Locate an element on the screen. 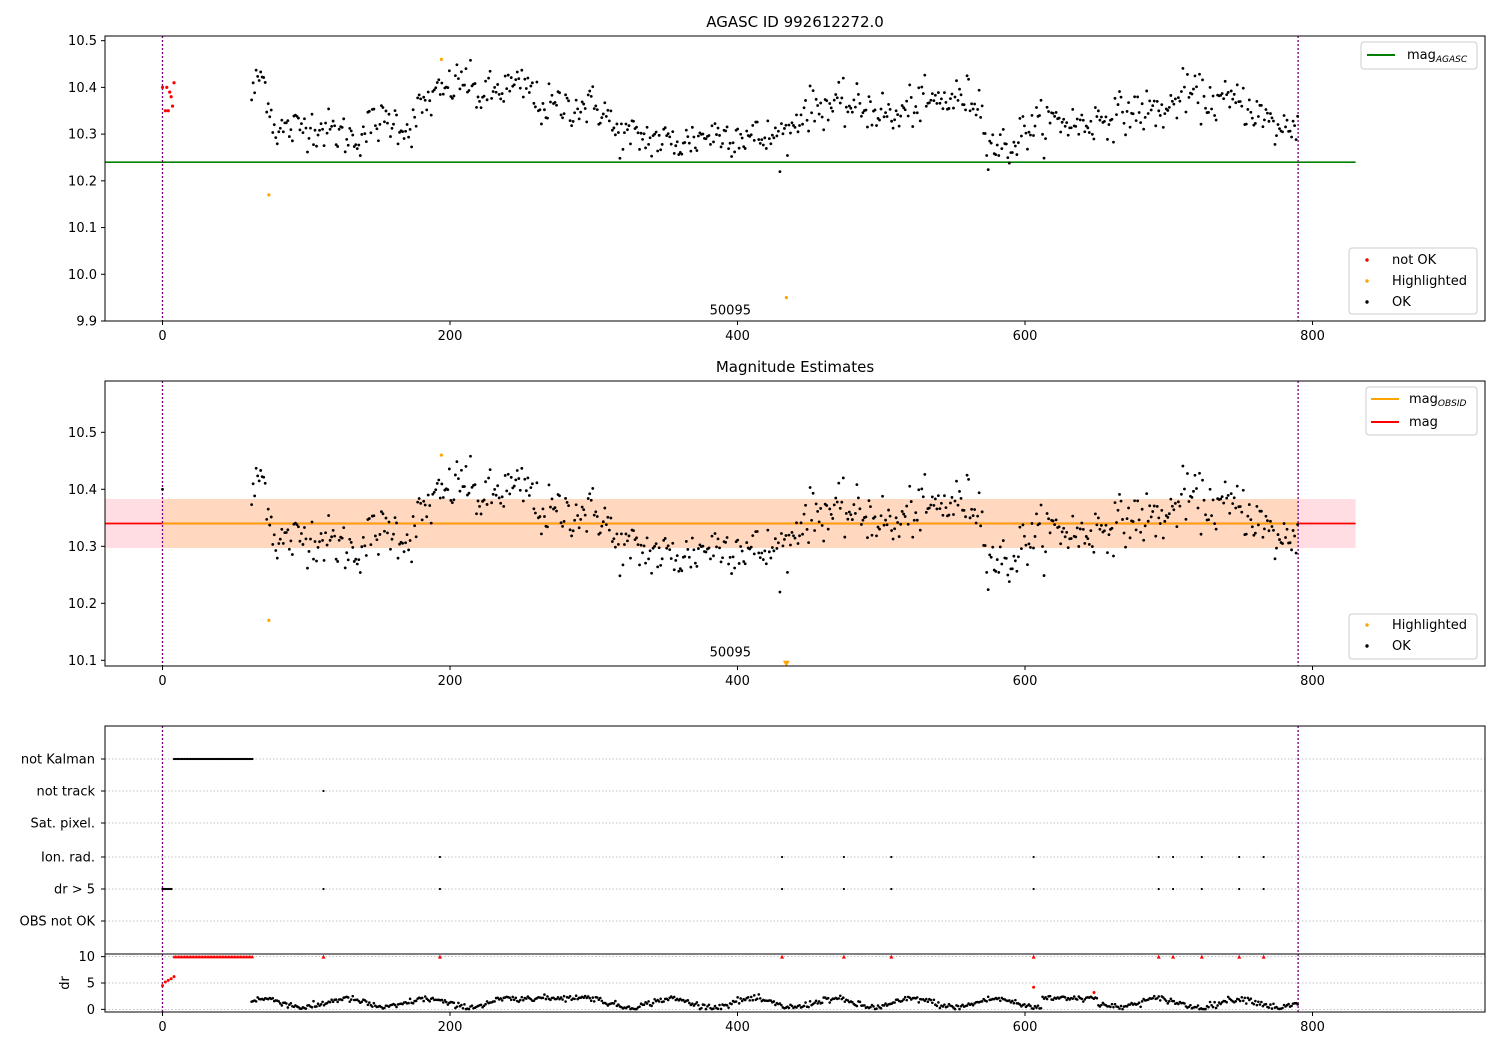  dr-red-point is located at coordinates (1034, 987).